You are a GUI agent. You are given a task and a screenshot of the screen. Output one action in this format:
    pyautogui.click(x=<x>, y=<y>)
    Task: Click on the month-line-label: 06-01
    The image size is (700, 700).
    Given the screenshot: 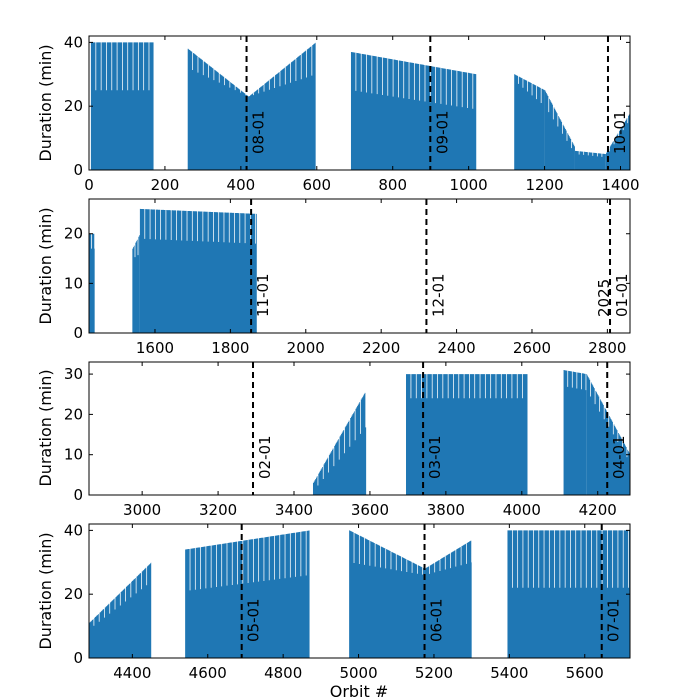 What is the action you would take?
    pyautogui.click(x=437, y=620)
    